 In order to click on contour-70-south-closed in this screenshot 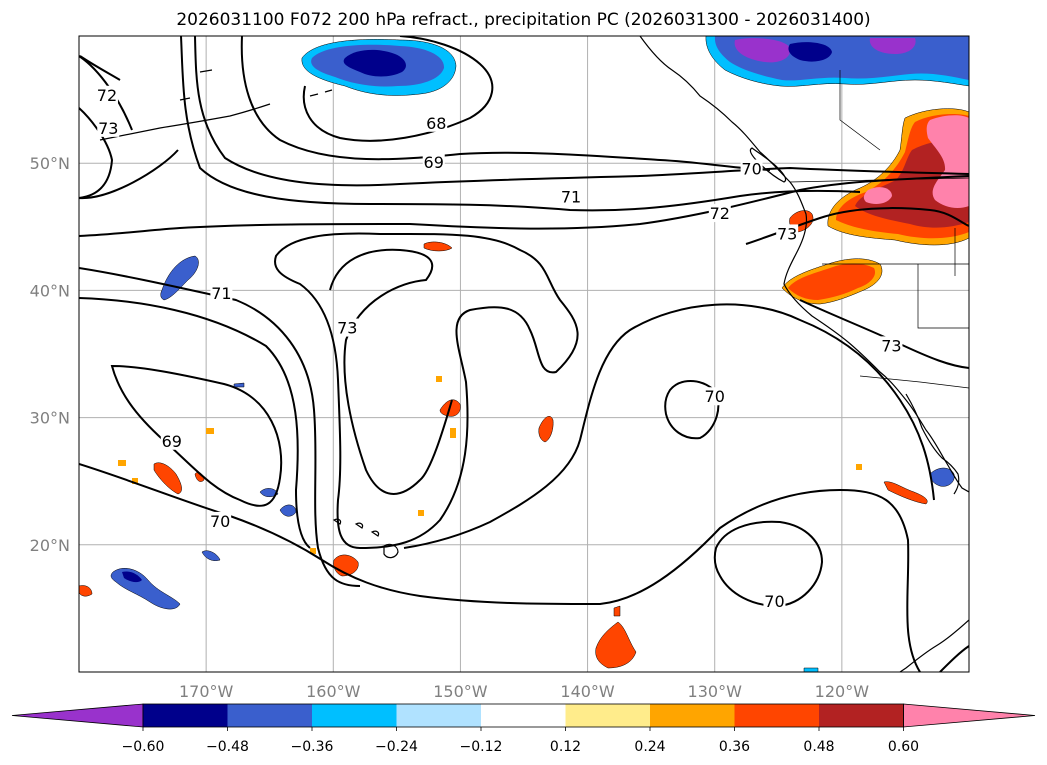, I will do `click(768, 564)`.